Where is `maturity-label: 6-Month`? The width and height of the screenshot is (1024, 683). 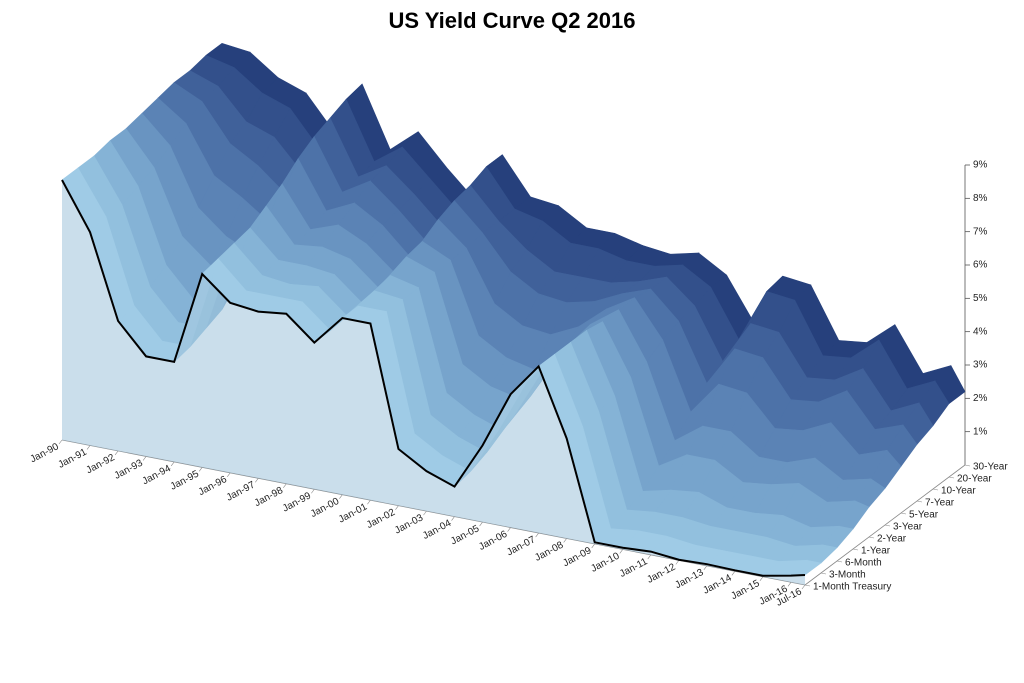
maturity-label: 6-Month is located at coordinates (863, 563).